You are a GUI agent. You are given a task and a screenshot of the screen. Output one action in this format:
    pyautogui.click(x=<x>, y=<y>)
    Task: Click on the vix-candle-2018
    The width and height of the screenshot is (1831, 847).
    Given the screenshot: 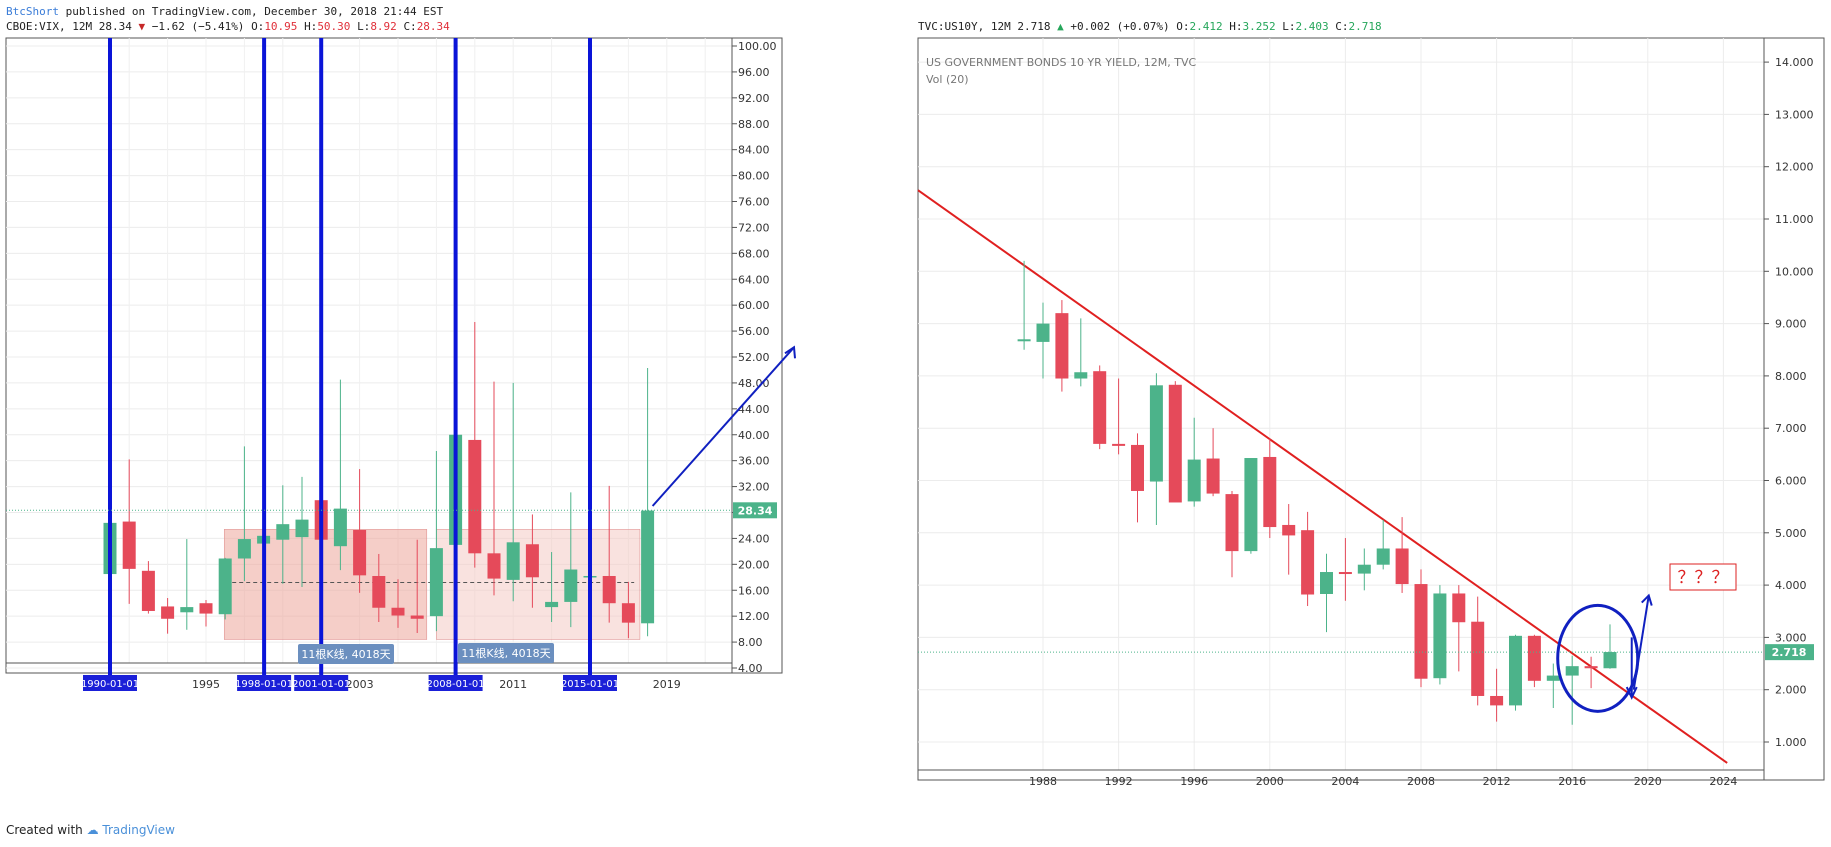 What is the action you would take?
    pyautogui.click(x=648, y=502)
    